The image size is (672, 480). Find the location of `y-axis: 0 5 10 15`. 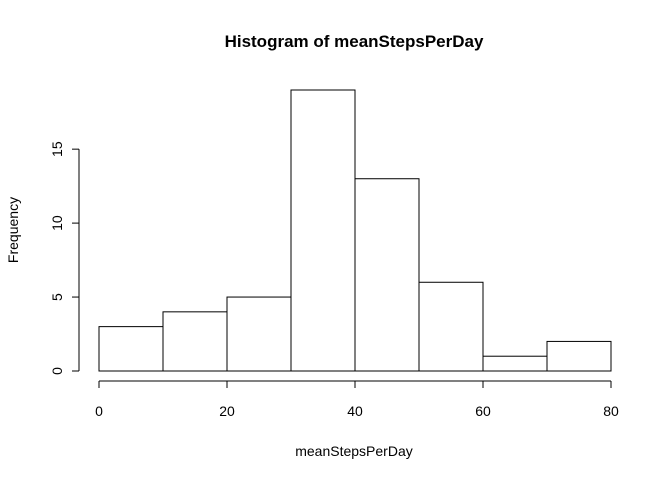

y-axis: 0 5 10 15 is located at coordinates (64, 258).